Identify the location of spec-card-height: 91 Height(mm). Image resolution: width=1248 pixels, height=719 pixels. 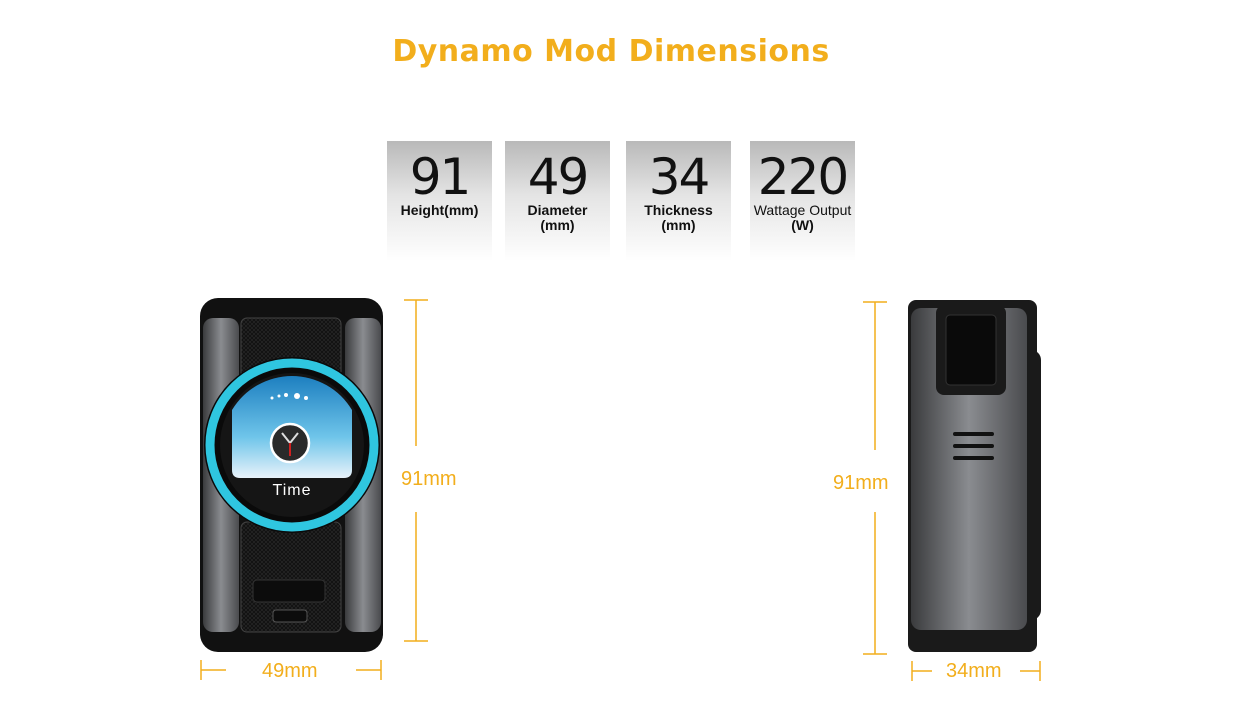
(439, 201).